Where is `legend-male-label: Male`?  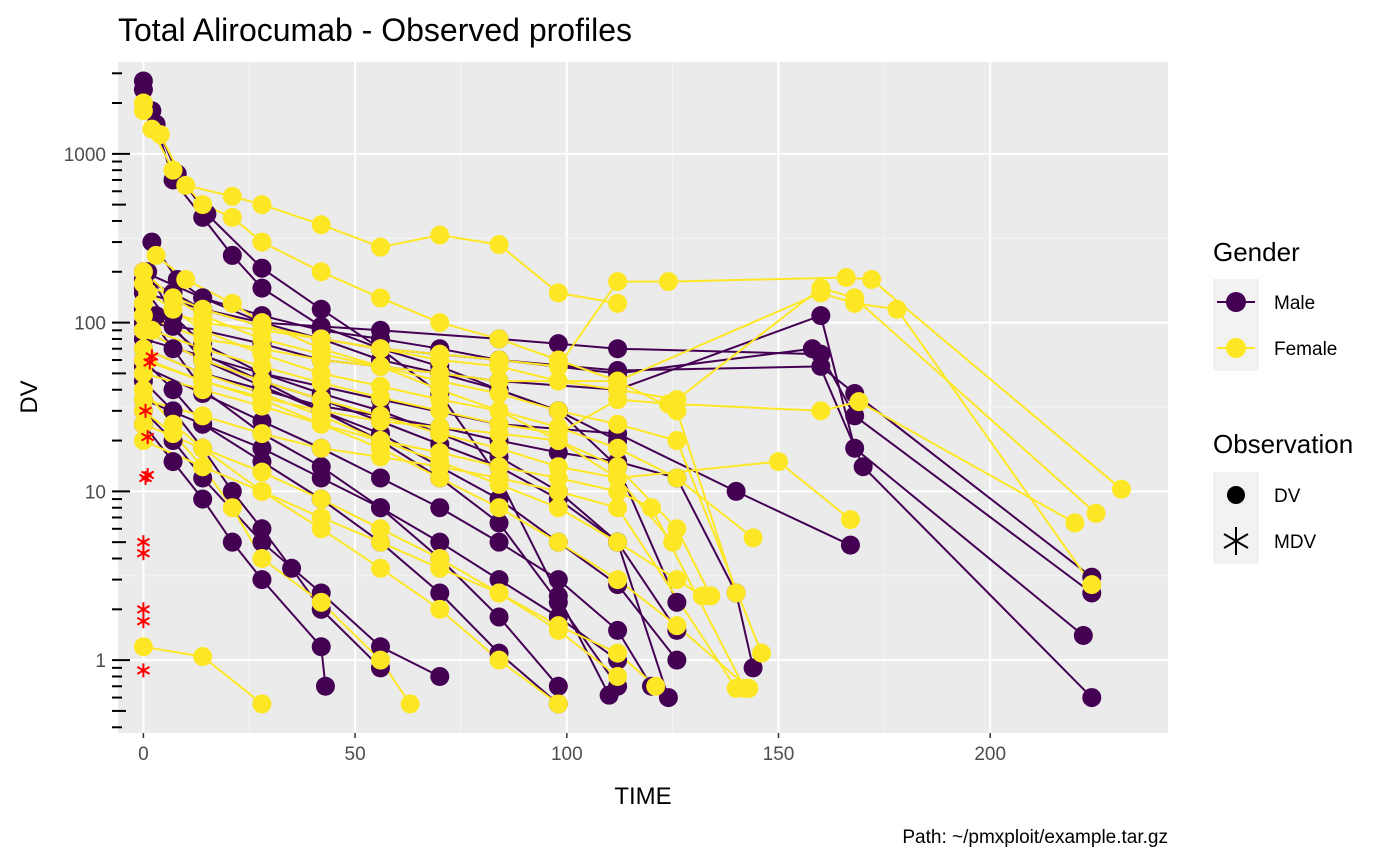
legend-male-label: Male is located at coordinates (1294, 303).